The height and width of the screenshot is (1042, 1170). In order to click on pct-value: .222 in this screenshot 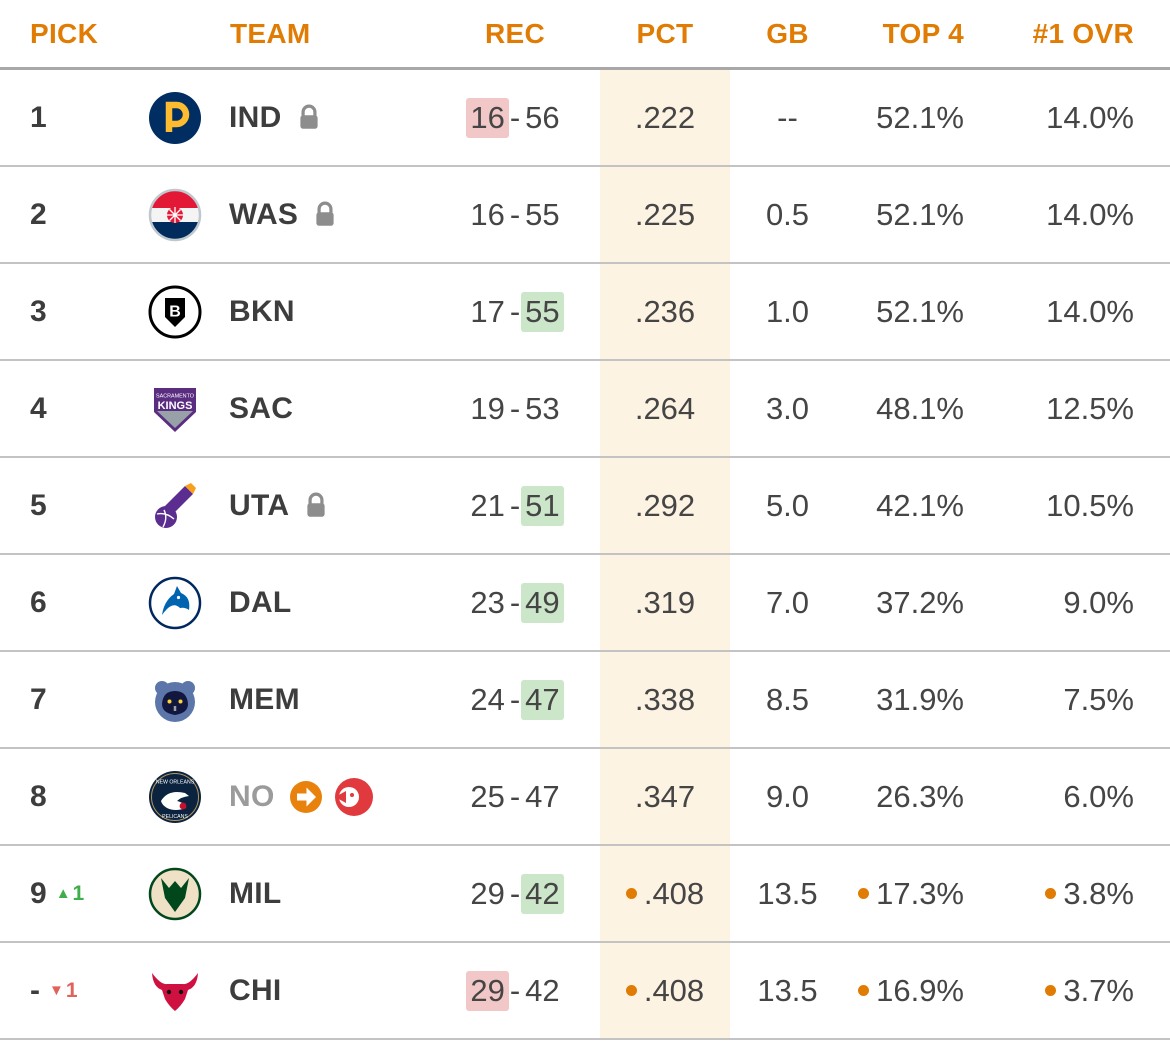, I will do `click(665, 117)`.